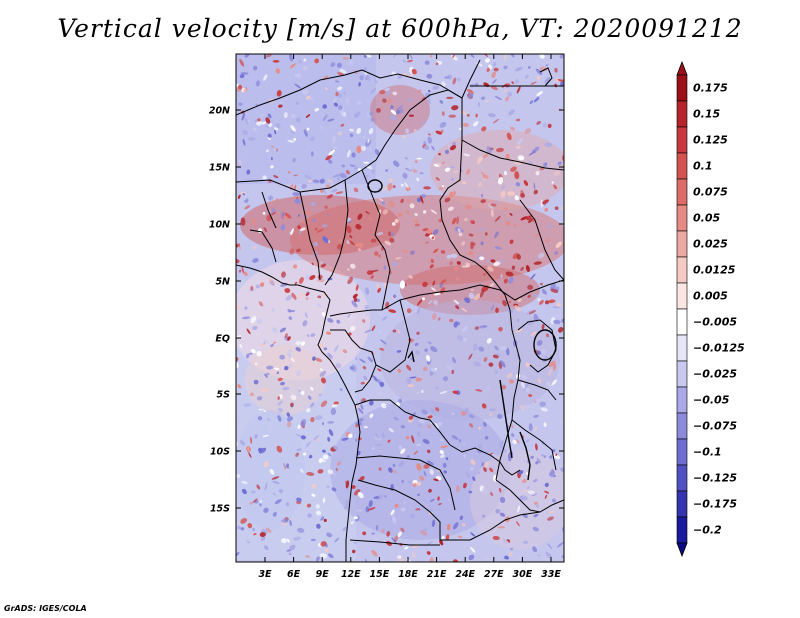  Describe the element at coordinates (380, 574) in the screenshot. I see `lon-label: 15E` at that location.